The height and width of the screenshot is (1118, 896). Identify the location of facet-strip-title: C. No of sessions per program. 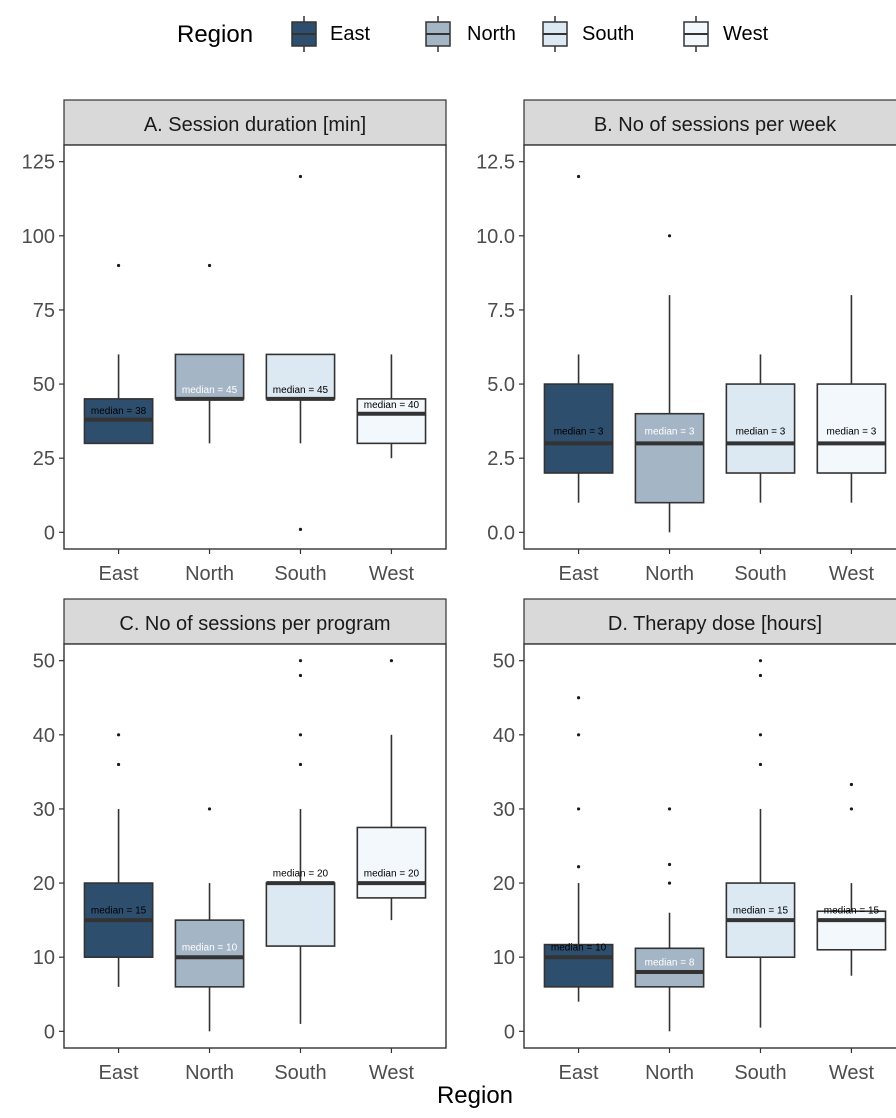
(254, 624).